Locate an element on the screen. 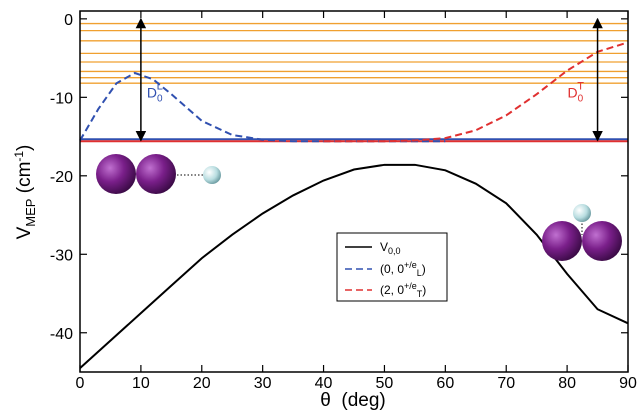  x-tick-label: 30 is located at coordinates (263, 383).